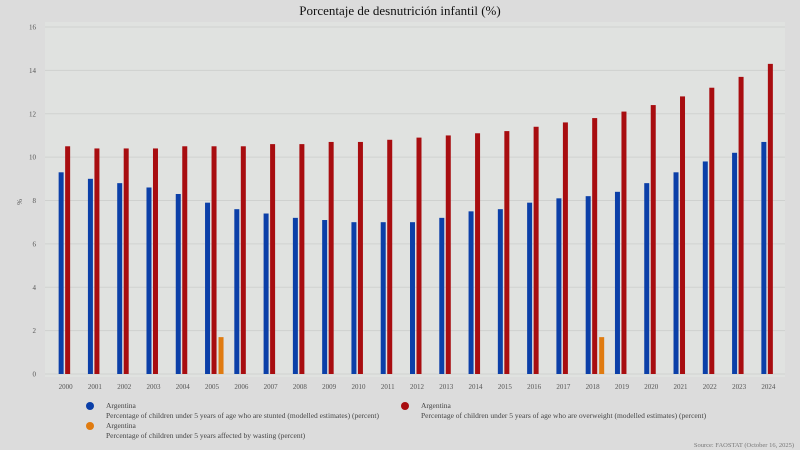 Image resolution: width=800 pixels, height=450 pixels. I want to click on y-tick-label: 16, so click(33, 28).